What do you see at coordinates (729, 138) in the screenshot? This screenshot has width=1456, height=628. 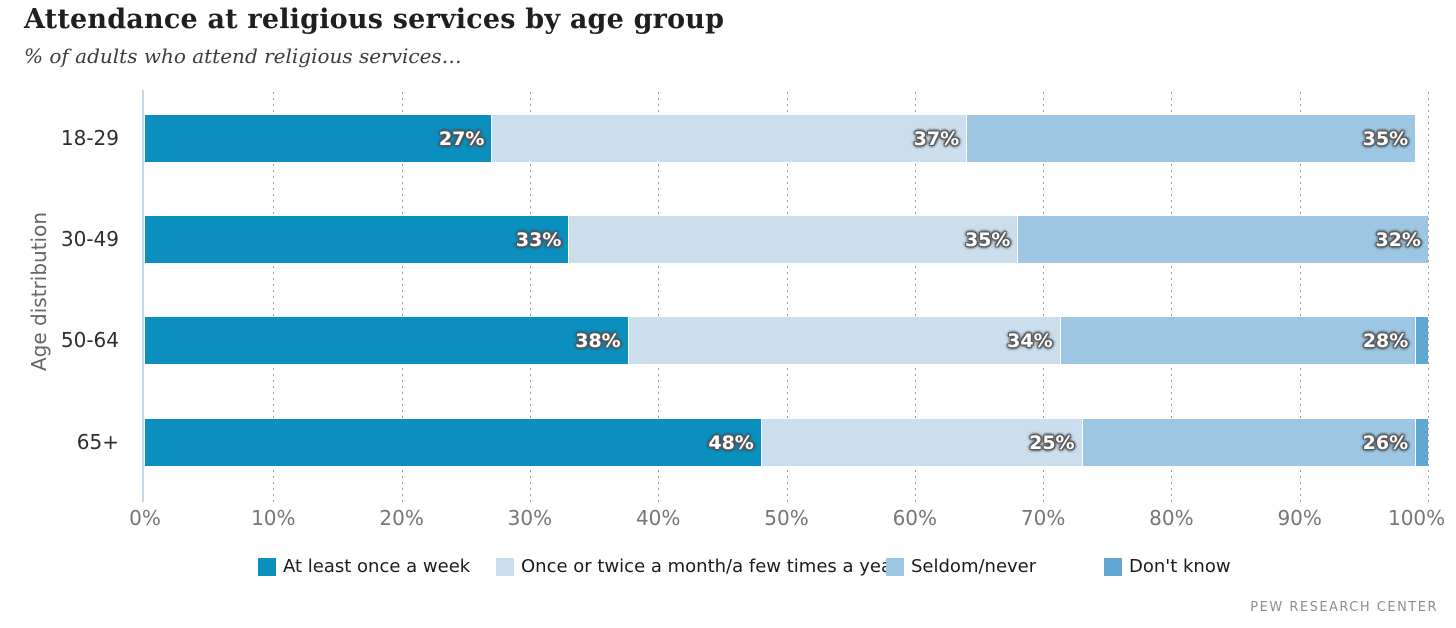 I see `bar-segment: 37%` at bounding box center [729, 138].